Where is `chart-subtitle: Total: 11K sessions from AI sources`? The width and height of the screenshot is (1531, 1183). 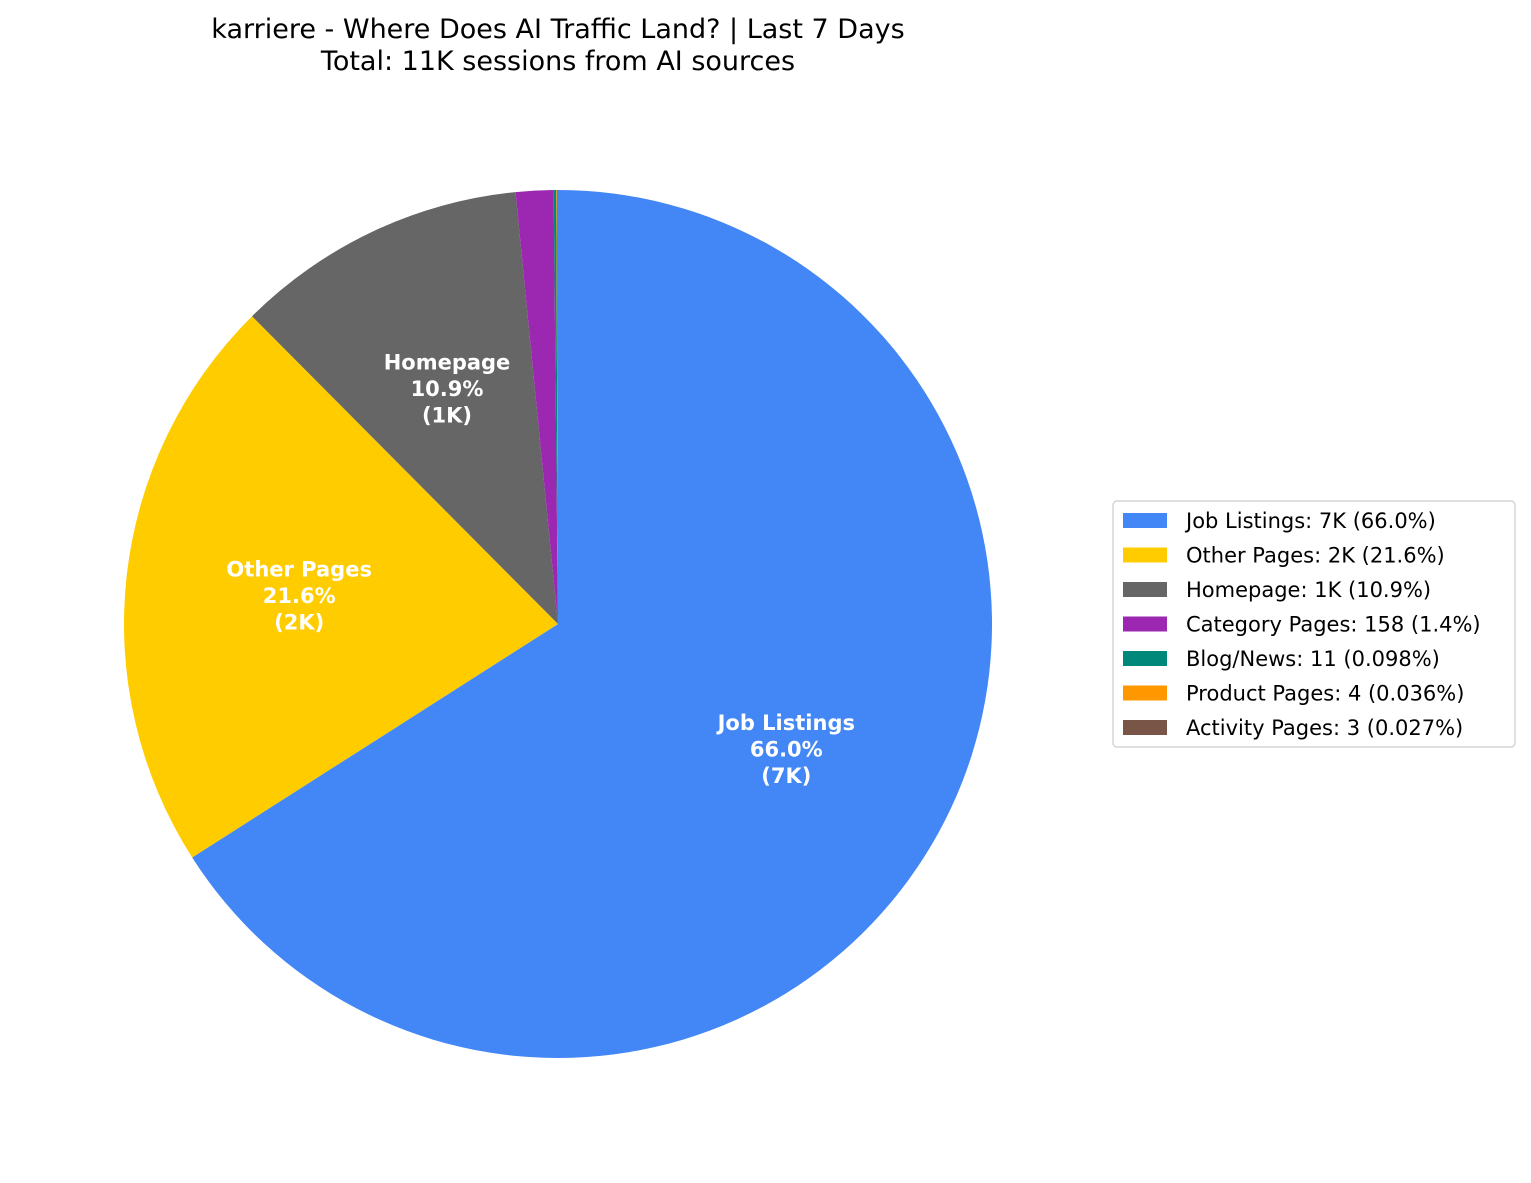
chart-subtitle: Total: 11K sessions from AI sources is located at coordinates (557, 61).